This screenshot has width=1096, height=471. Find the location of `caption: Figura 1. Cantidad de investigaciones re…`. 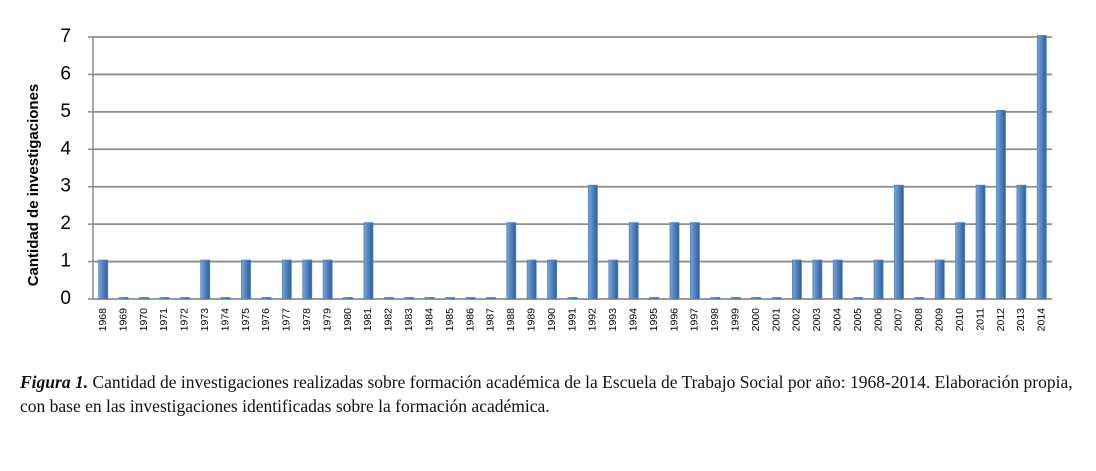

caption: Figura 1. Cantidad de investigaciones re… is located at coordinates (550, 394).